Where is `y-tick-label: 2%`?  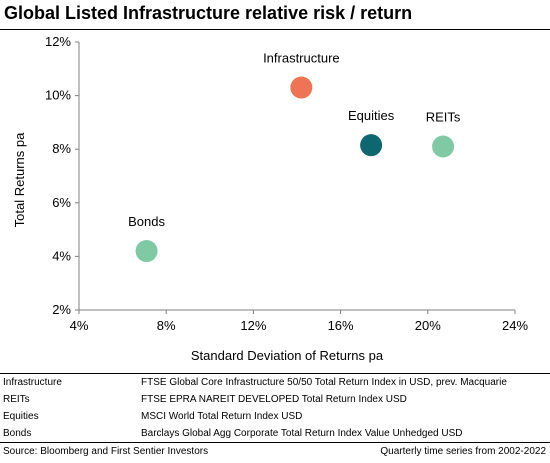 y-tick-label: 2% is located at coordinates (61, 309).